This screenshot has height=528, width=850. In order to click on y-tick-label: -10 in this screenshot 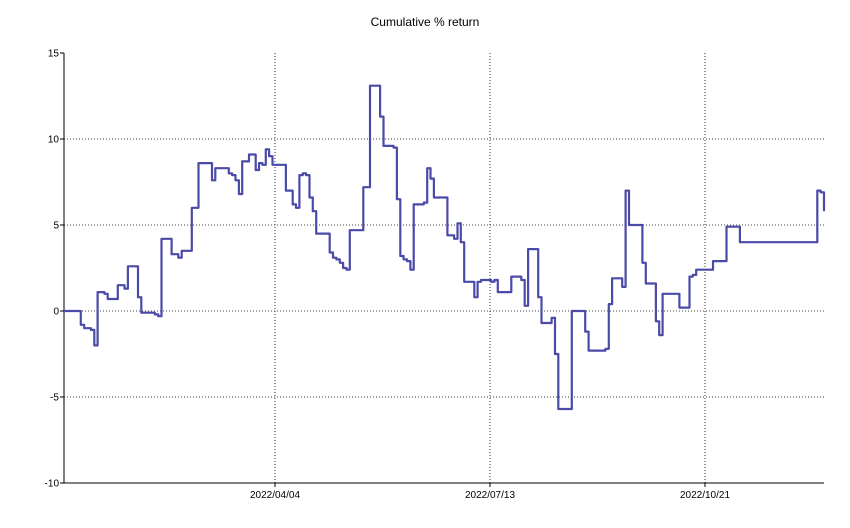, I will do `click(52, 484)`.